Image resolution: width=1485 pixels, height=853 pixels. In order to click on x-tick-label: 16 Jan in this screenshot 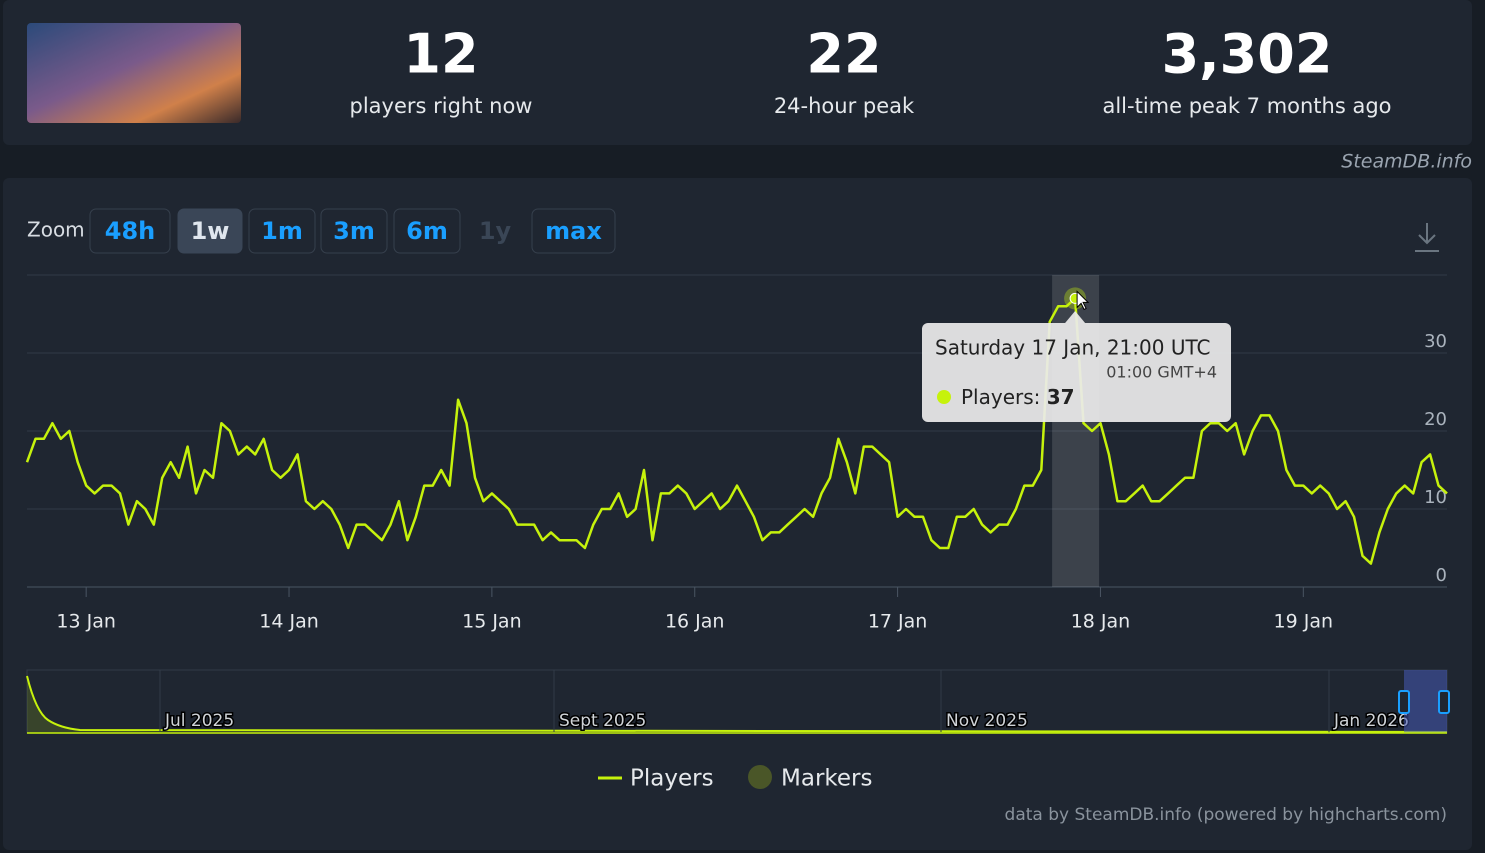, I will do `click(695, 622)`.